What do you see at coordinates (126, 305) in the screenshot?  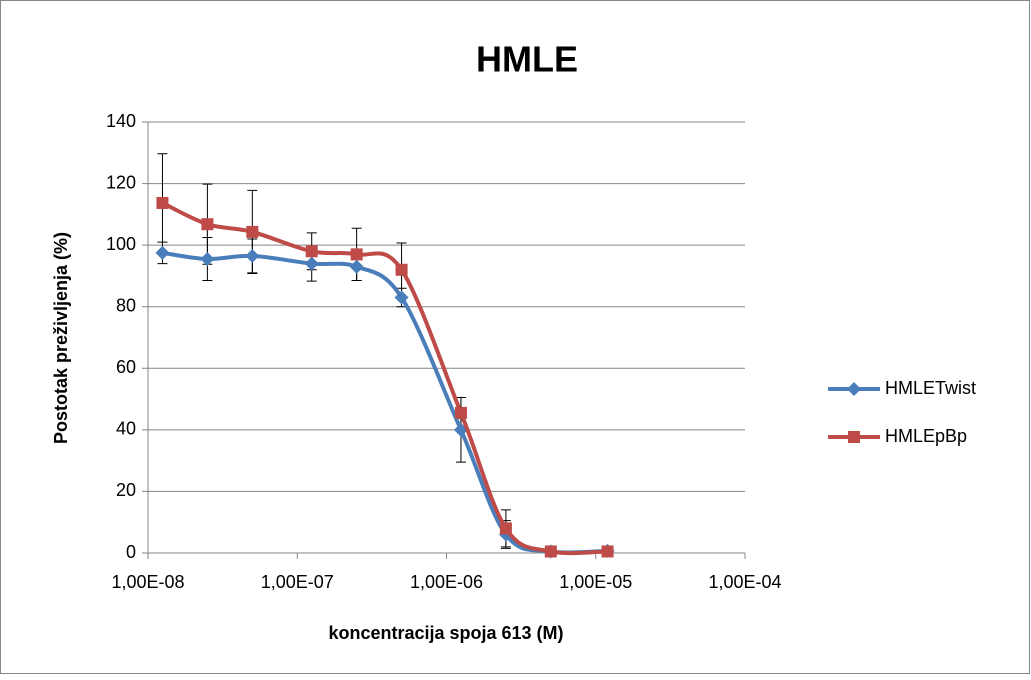 I see `y-tick-label: 80` at bounding box center [126, 305].